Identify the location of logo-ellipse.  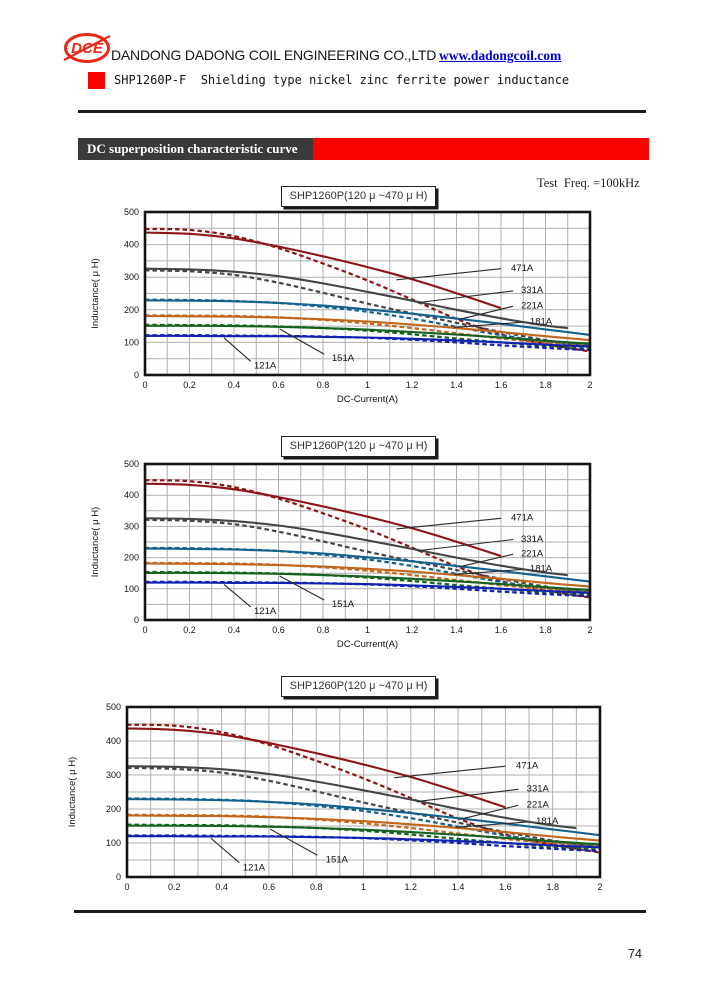
(87, 48).